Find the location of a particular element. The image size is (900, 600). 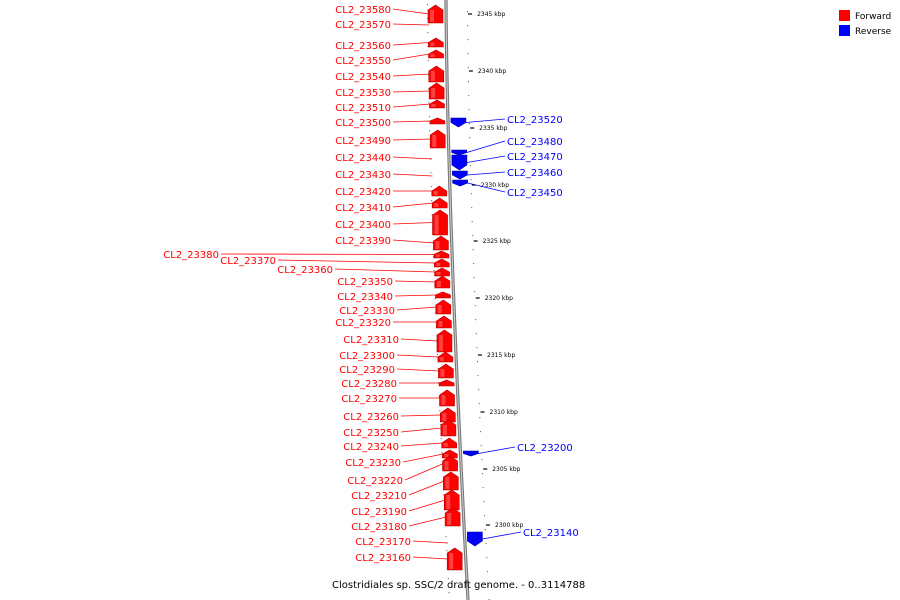

gene-features is located at coordinates (455, 287).